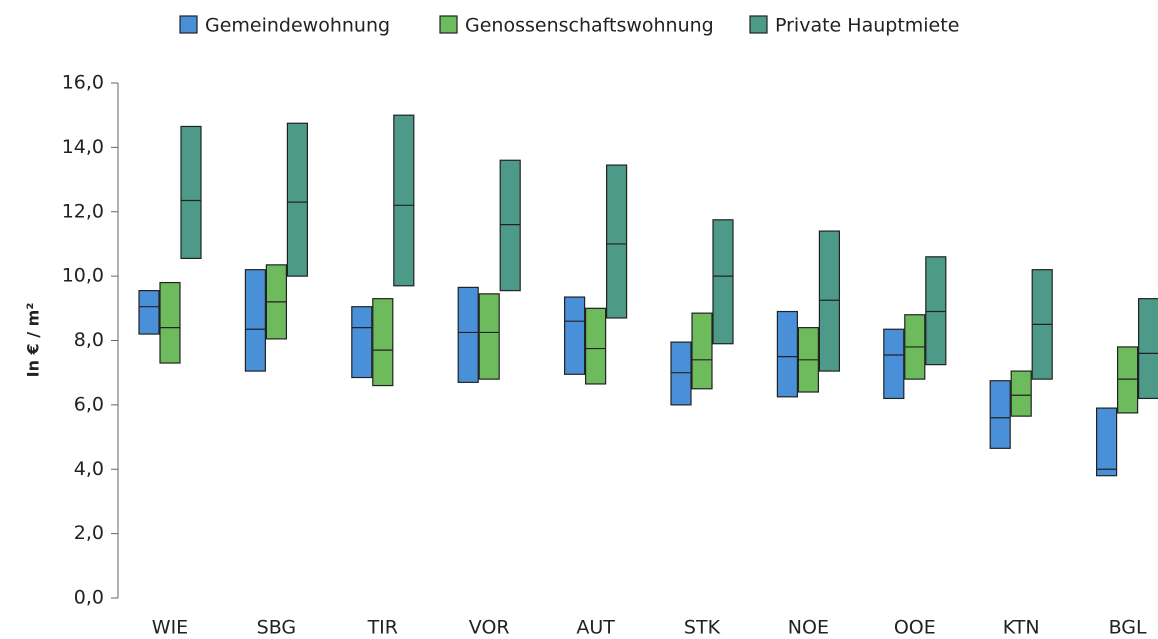 This screenshot has height=639, width=1158. Describe the element at coordinates (1128, 628) in the screenshot. I see `x-tick-label: BGL` at that location.